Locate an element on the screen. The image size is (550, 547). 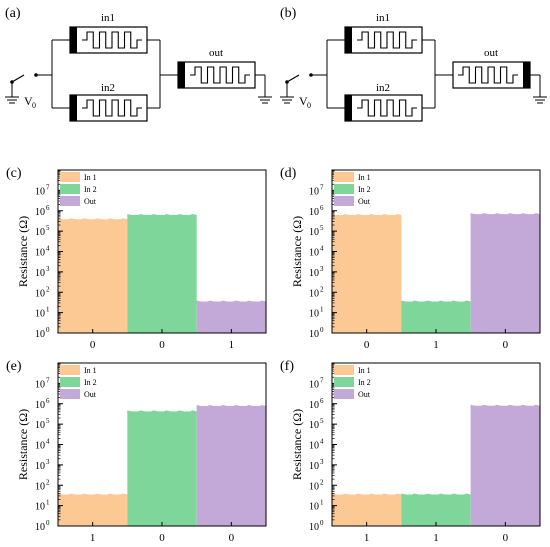
x-tick-label: 1 is located at coordinates (367, 538).